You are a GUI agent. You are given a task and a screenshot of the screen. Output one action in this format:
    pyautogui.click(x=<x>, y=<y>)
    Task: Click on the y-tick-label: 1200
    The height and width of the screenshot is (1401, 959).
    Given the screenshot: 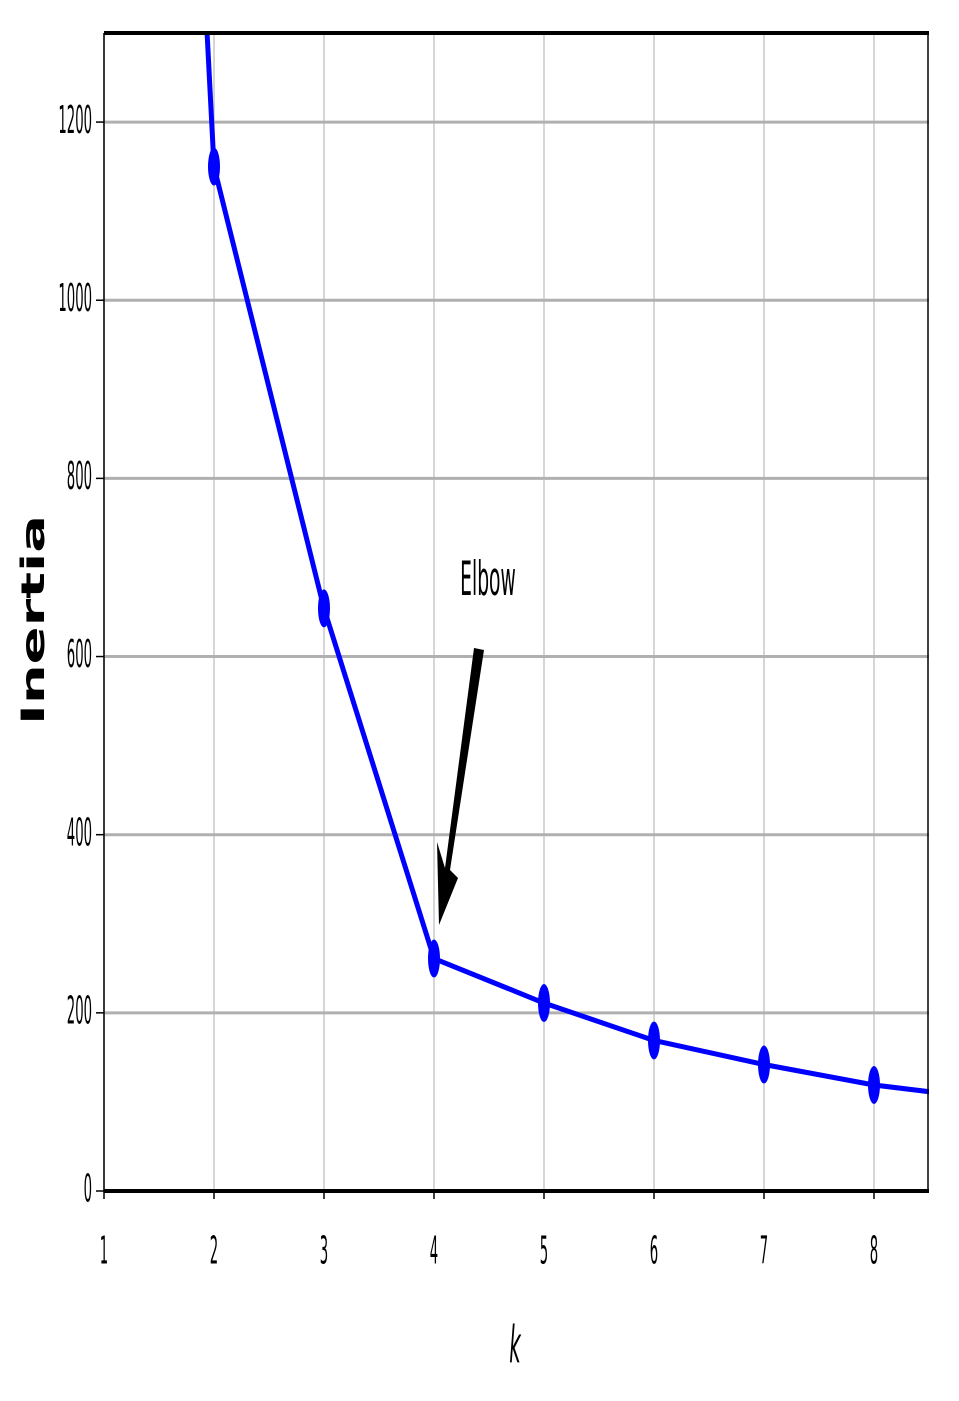 What is the action you would take?
    pyautogui.click(x=75, y=119)
    